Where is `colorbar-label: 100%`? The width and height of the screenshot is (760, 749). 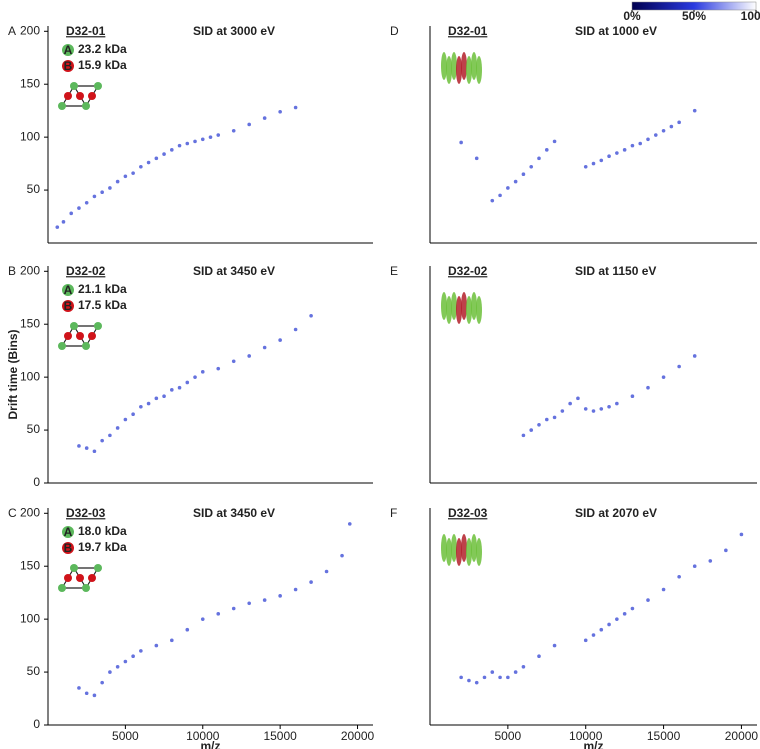
colorbar-label: 100% is located at coordinates (750, 16).